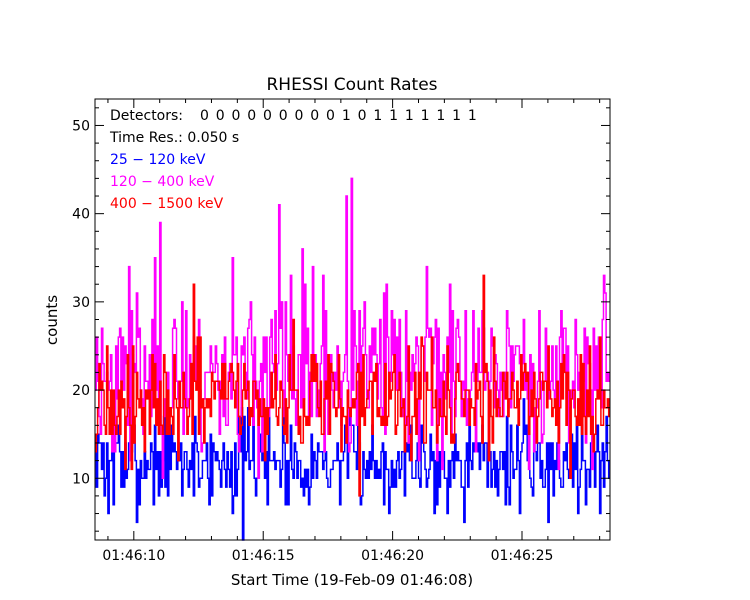 The image size is (750, 600). Describe the element at coordinates (352, 580) in the screenshot. I see `x-axis-label: Start Time (19-Feb-09 01:46:08)` at that location.